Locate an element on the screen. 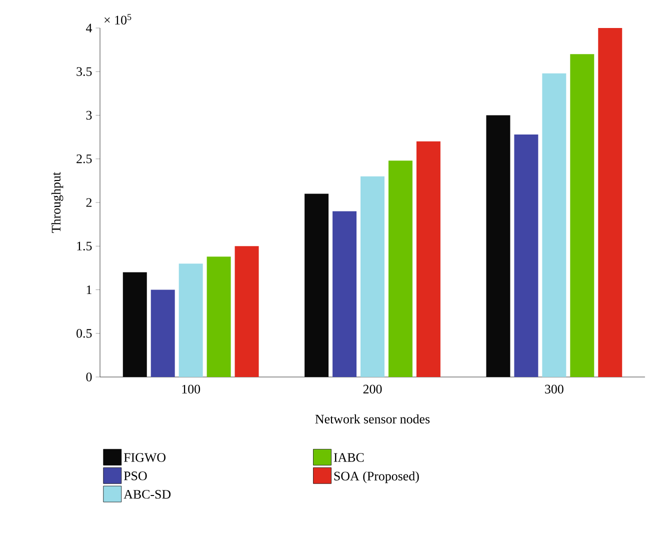 Image resolution: width=650 pixels, height=550 pixels. x-tick-label: 100 is located at coordinates (191, 389).